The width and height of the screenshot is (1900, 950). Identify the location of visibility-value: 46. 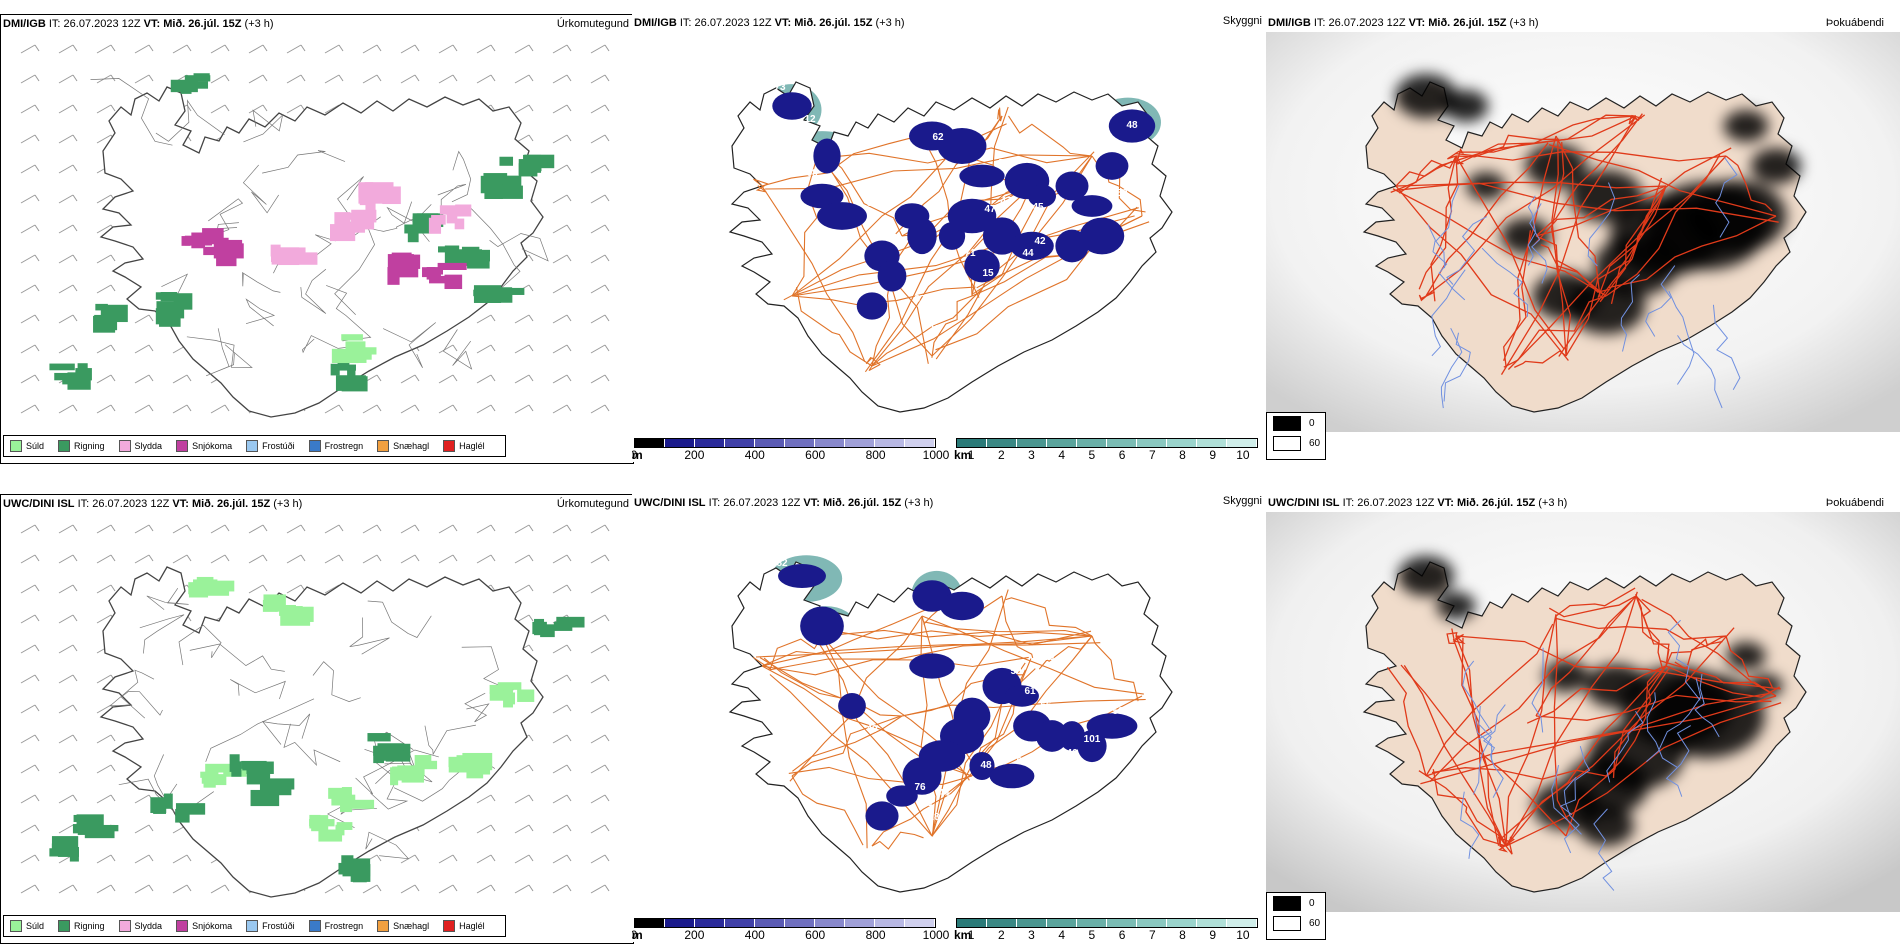
(1072, 753).